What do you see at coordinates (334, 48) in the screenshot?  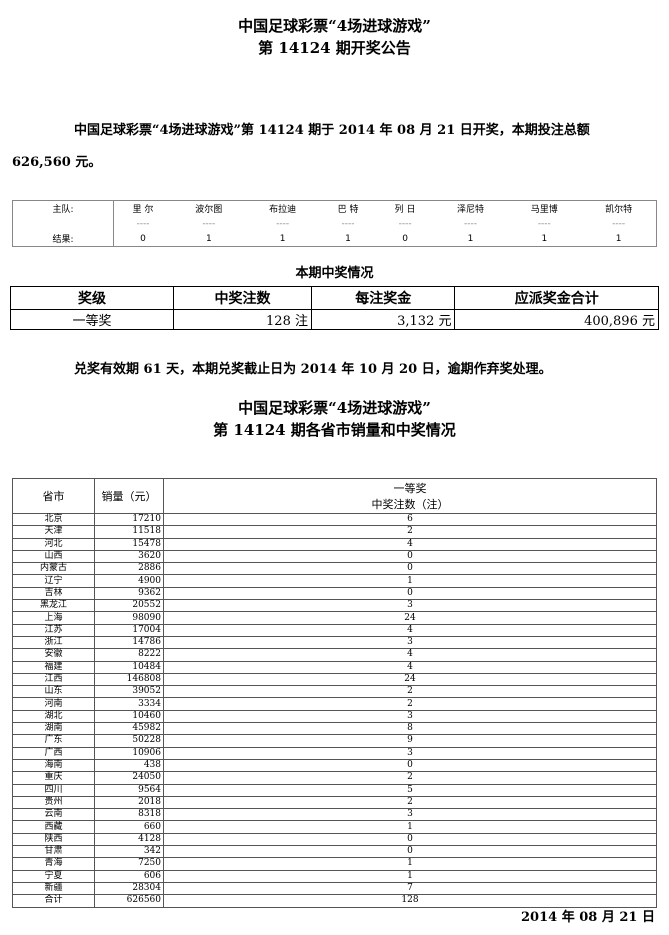 I see `title-line2: 第 14124 期开奖公告` at bounding box center [334, 48].